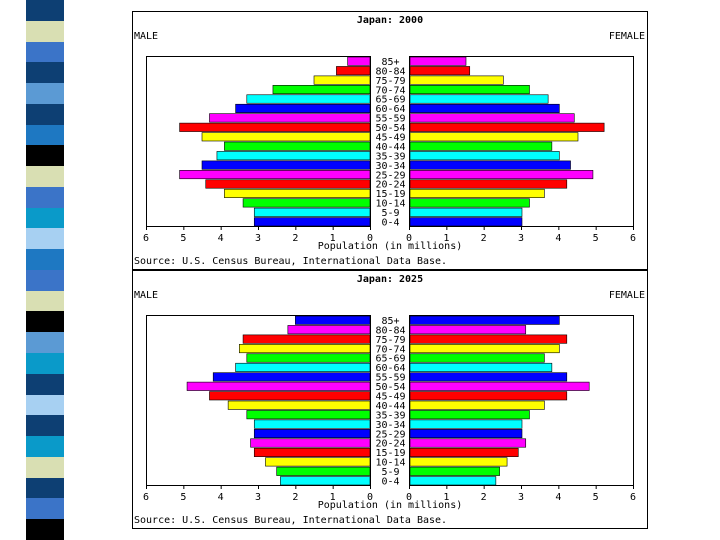 This screenshot has width=720, height=540. I want to click on age-group-label: 10-14, so click(390, 204).